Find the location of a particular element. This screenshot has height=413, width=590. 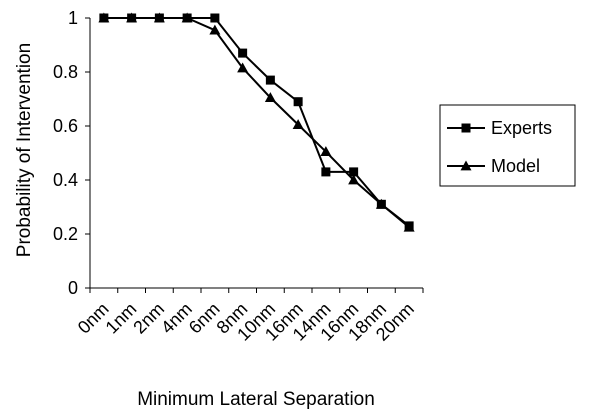

y-tick-label: 1 is located at coordinates (73, 18).